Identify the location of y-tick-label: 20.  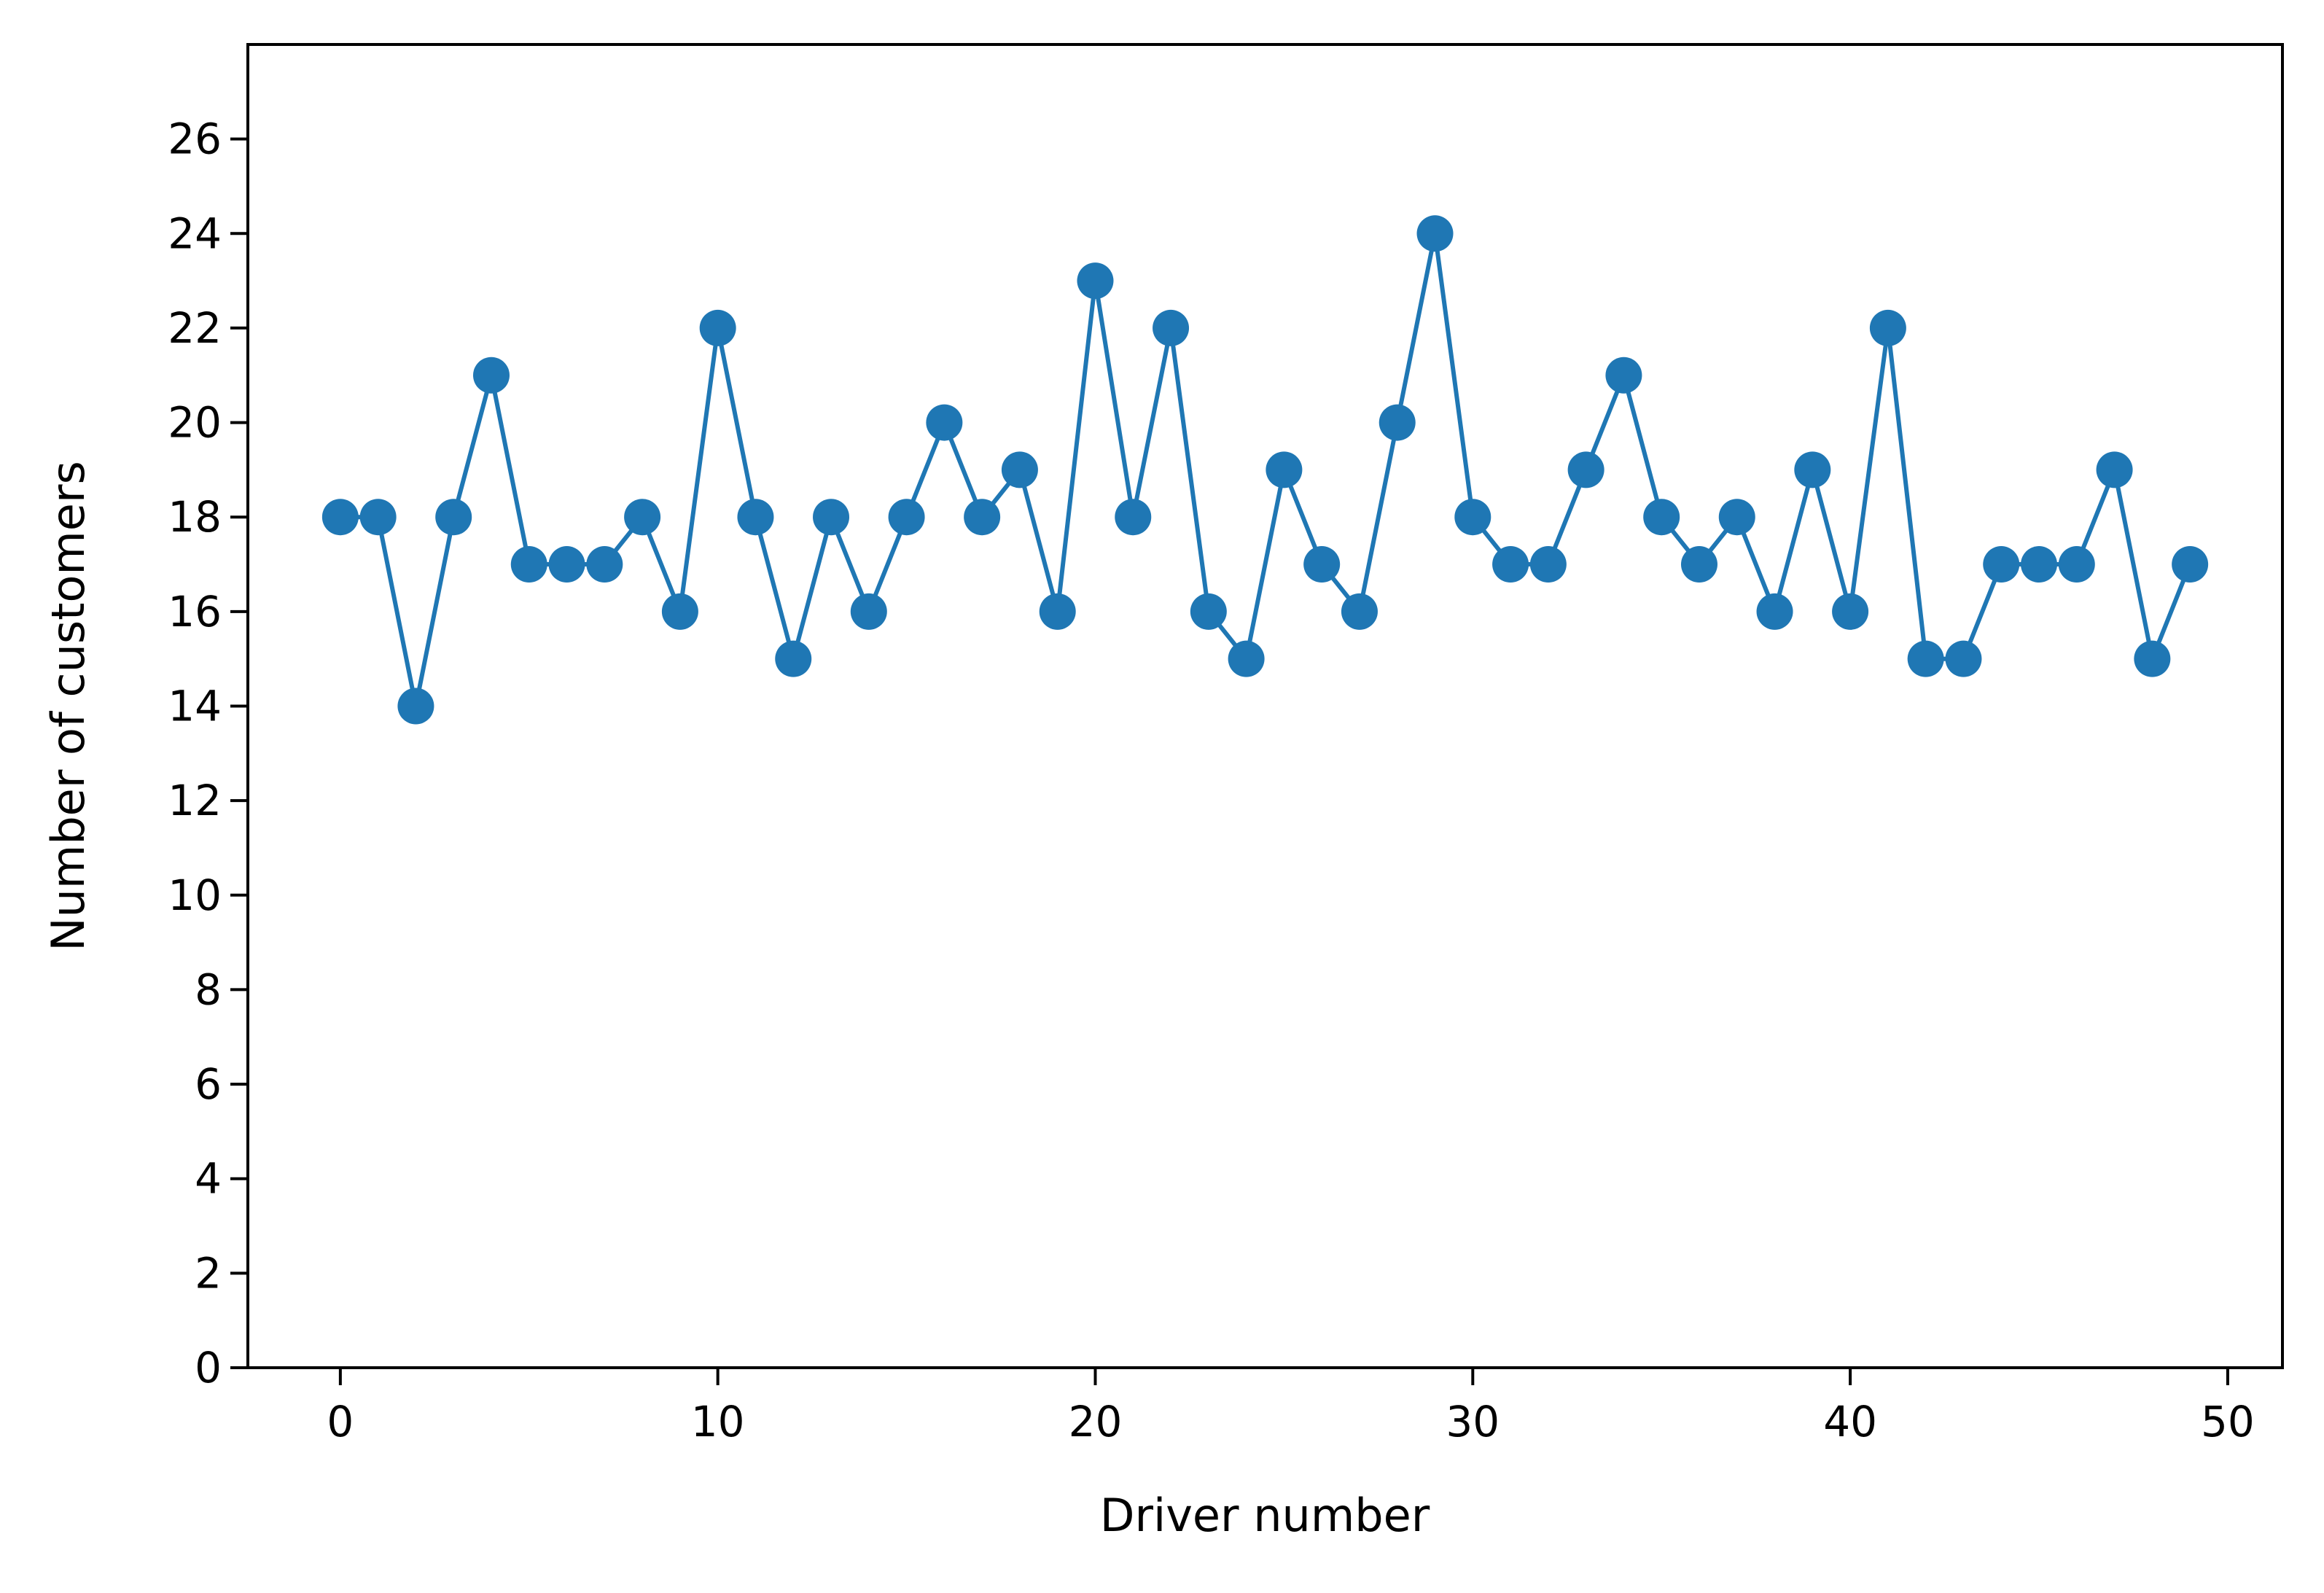
(195, 423).